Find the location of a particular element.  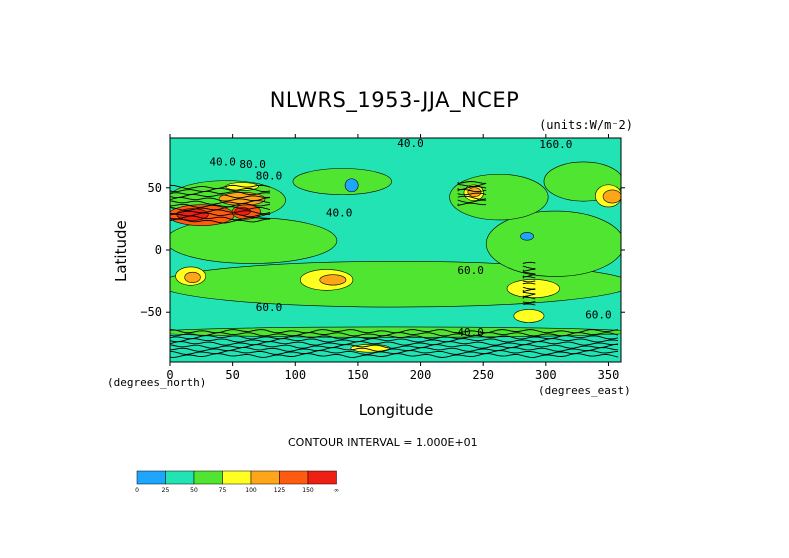

x-tick-label-7: 350 is located at coordinates (609, 375).